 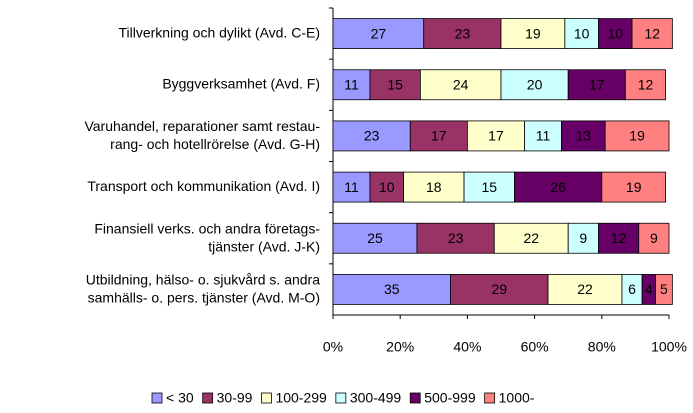 I want to click on data-label: 13, so click(x=584, y=136).